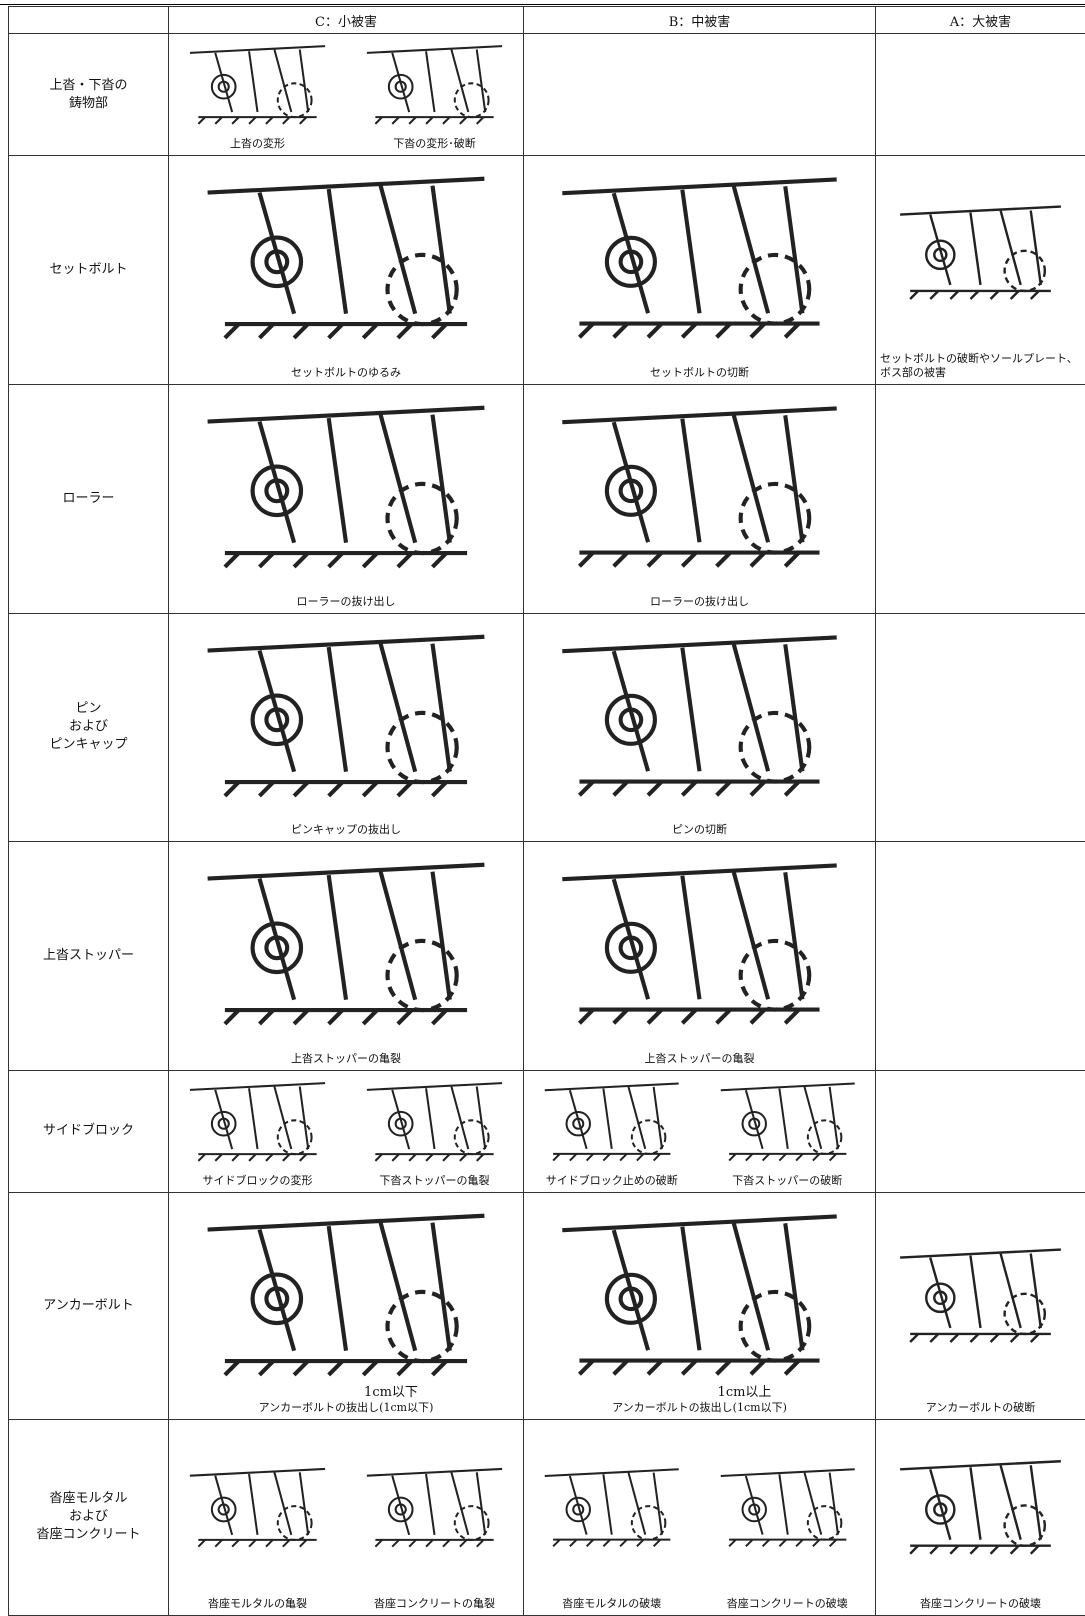 Image resolution: width=1085 pixels, height=1616 pixels. I want to click on caption: サイドブロック止めの破断, so click(612, 1182).